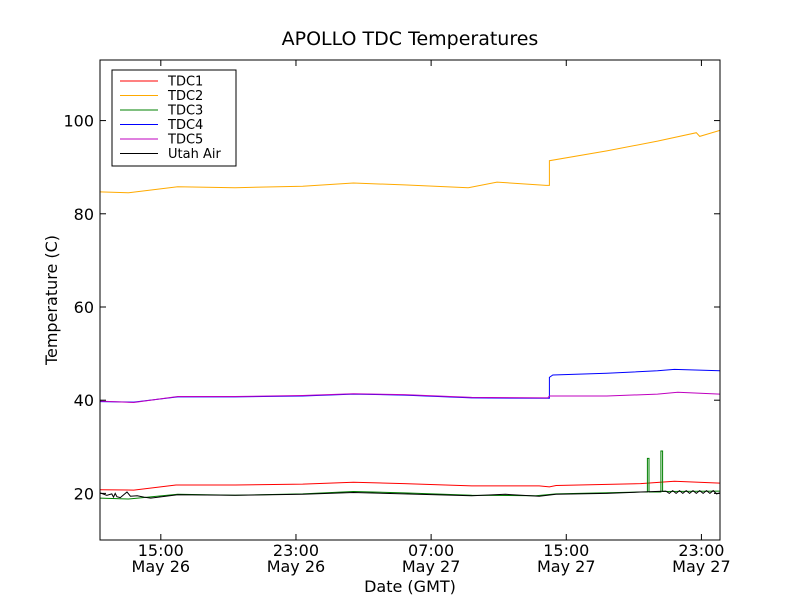  Describe the element at coordinates (185, 140) in the screenshot. I see `legend-label: TDC5` at that location.